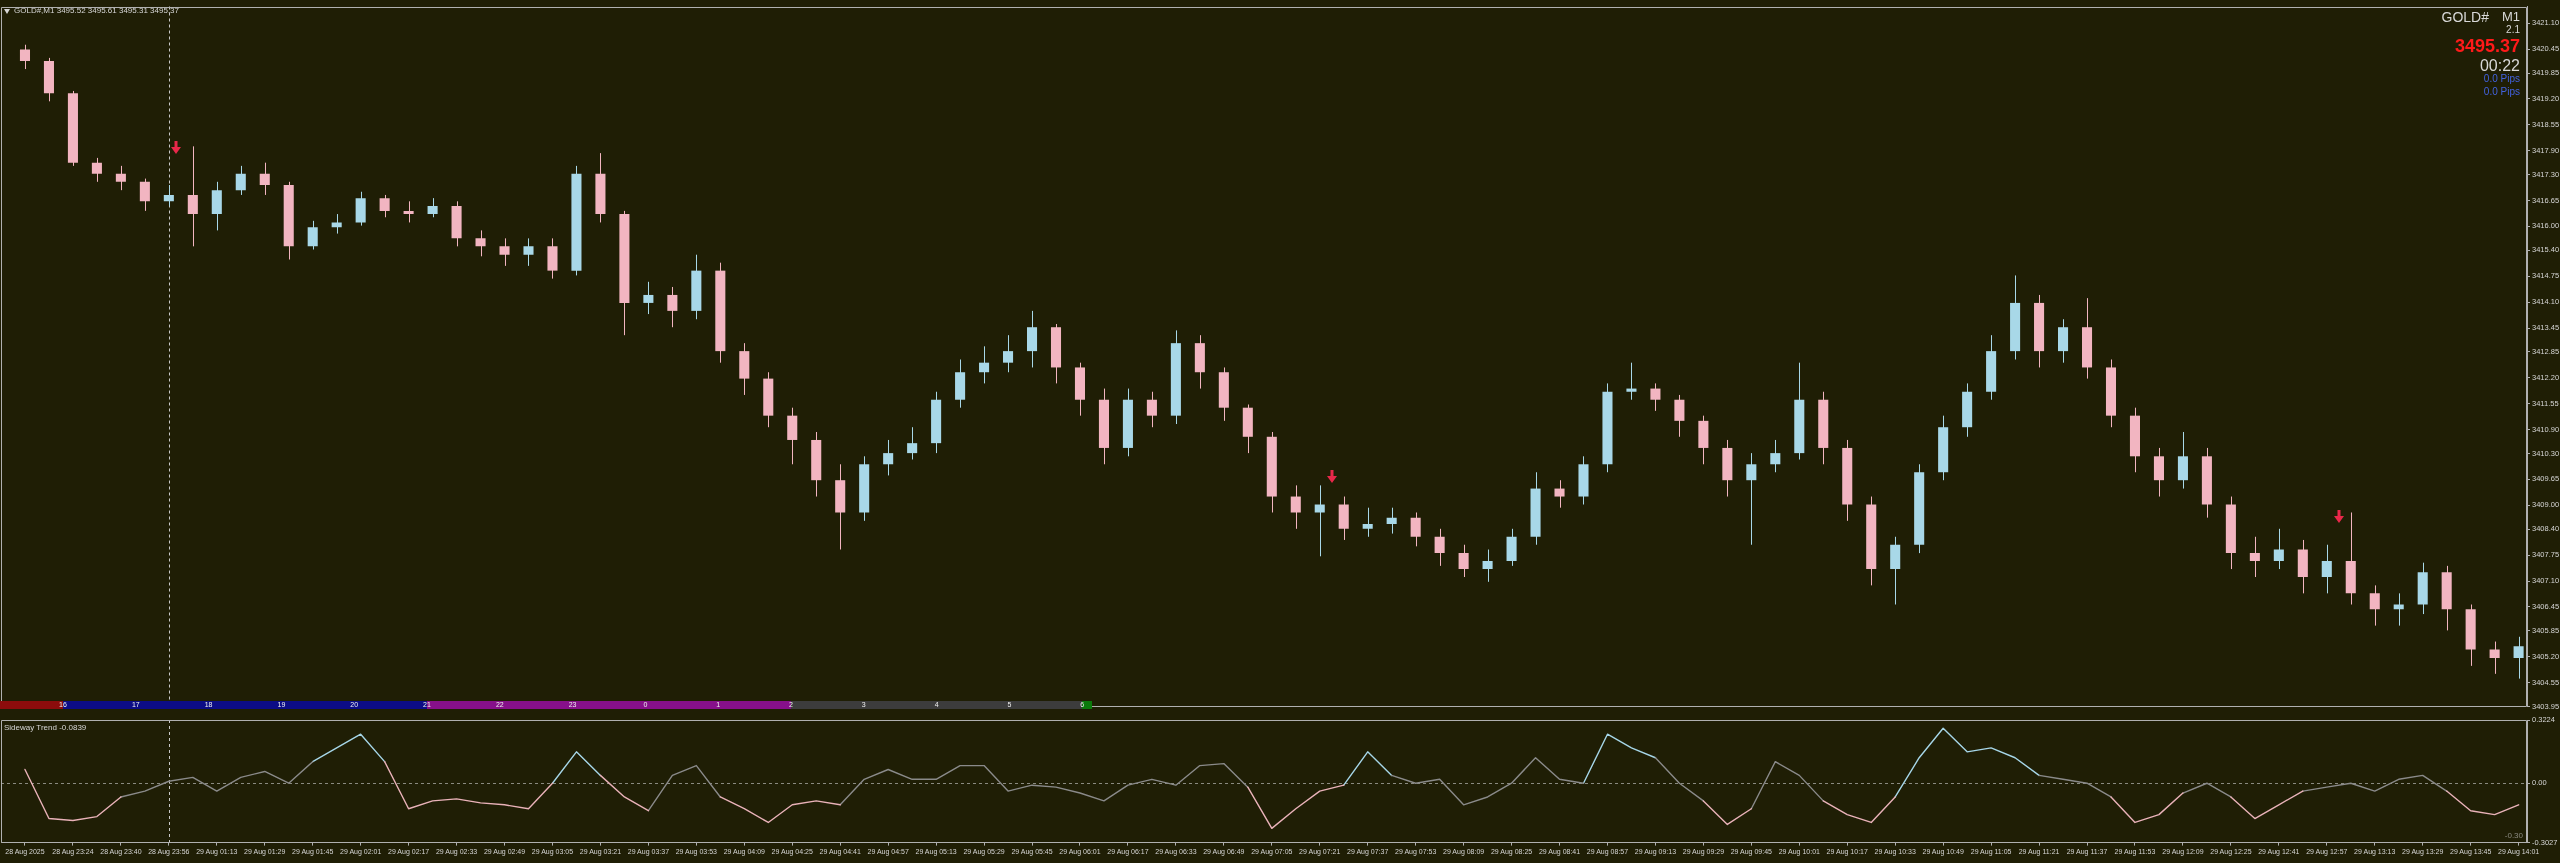  I want to click on annotation: GOLD#, so click(2465, 17).